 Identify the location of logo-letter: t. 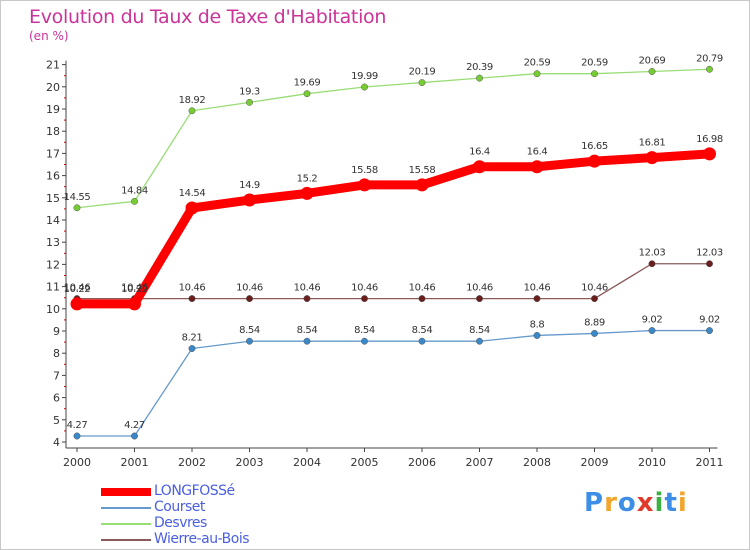
(671, 503).